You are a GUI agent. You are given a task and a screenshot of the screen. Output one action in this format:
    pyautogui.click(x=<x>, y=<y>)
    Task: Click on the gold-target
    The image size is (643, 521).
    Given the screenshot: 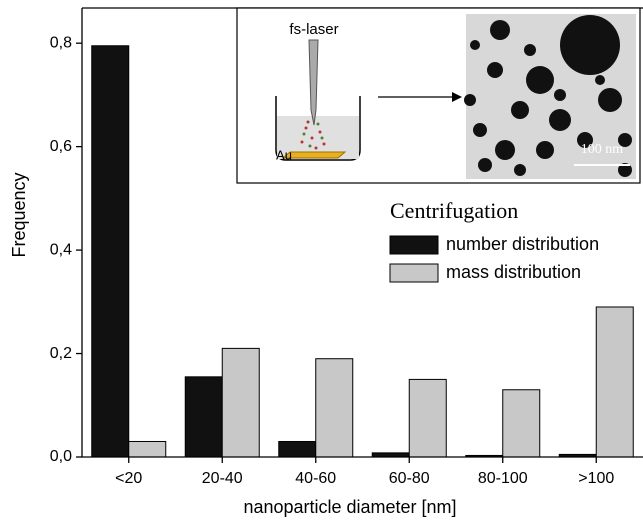 What is the action you would take?
    pyautogui.click(x=314, y=155)
    